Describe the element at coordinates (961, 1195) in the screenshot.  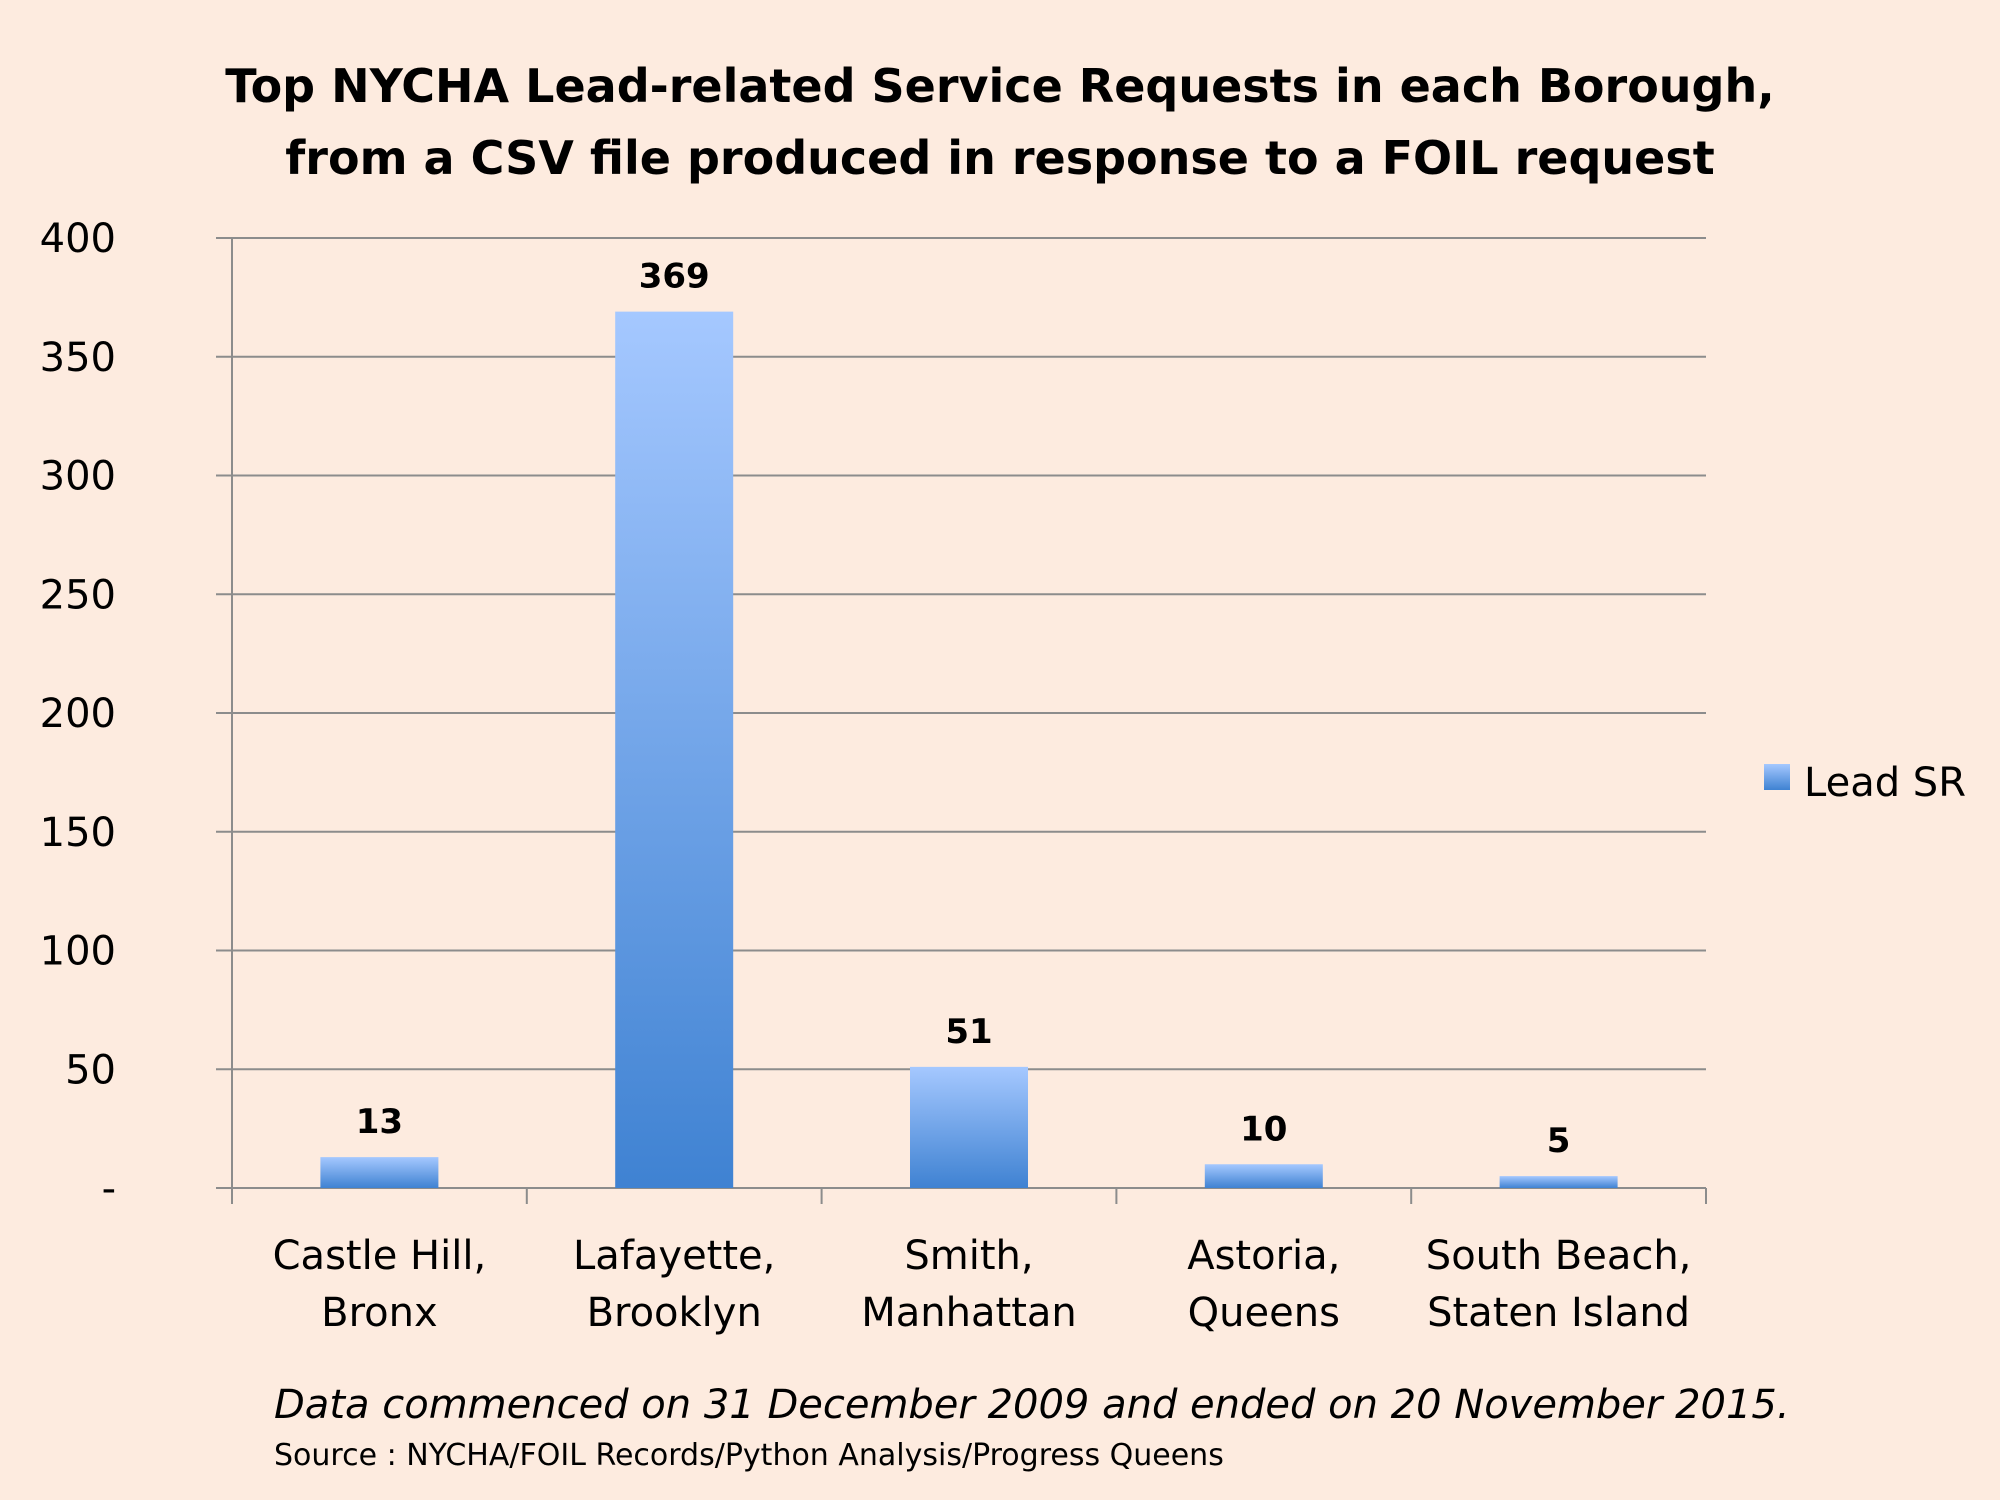
I see `x-axis` at that location.